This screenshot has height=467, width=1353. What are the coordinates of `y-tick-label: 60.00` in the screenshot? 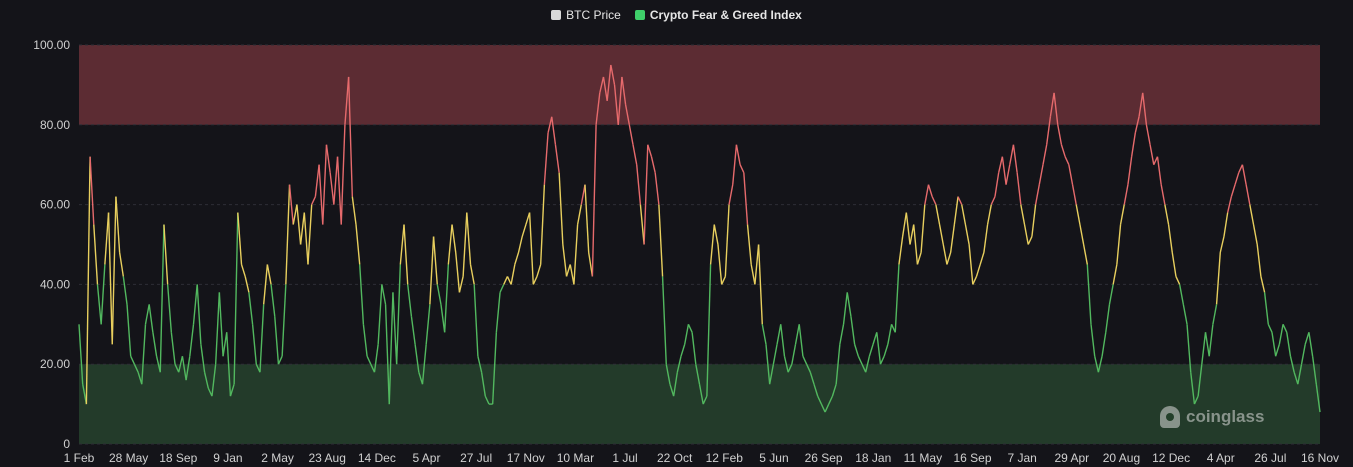 It's located at (55, 205).